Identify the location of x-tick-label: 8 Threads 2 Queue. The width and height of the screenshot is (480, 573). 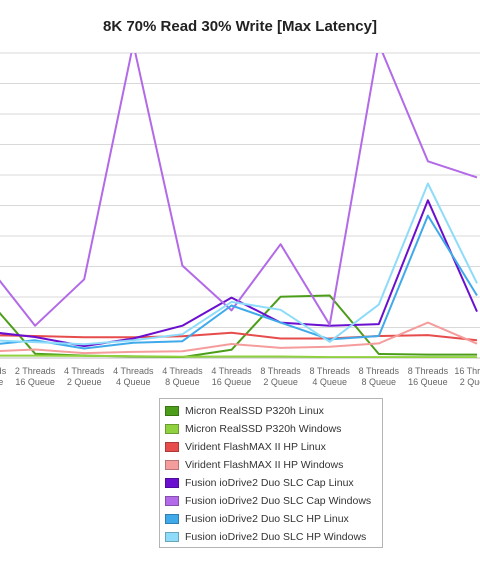
(280, 376).